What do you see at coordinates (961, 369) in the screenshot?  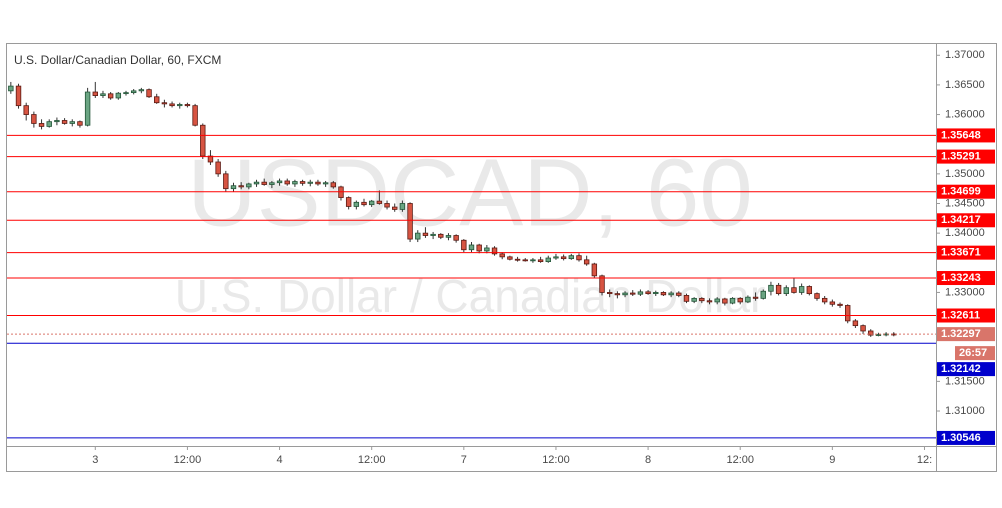 I see `level-label: 1.32142` at bounding box center [961, 369].